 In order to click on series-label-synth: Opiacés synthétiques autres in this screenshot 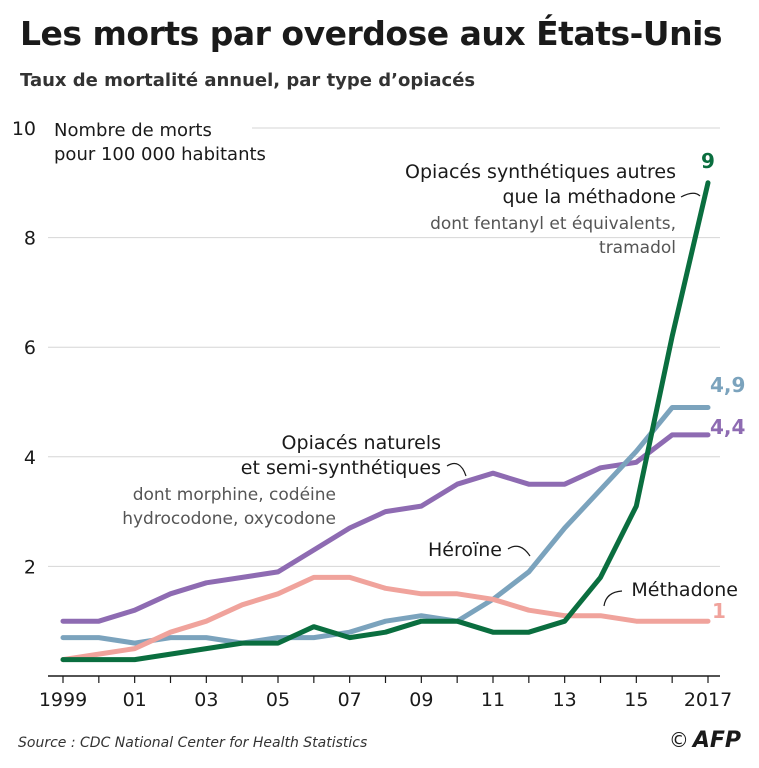, I will do `click(540, 172)`.